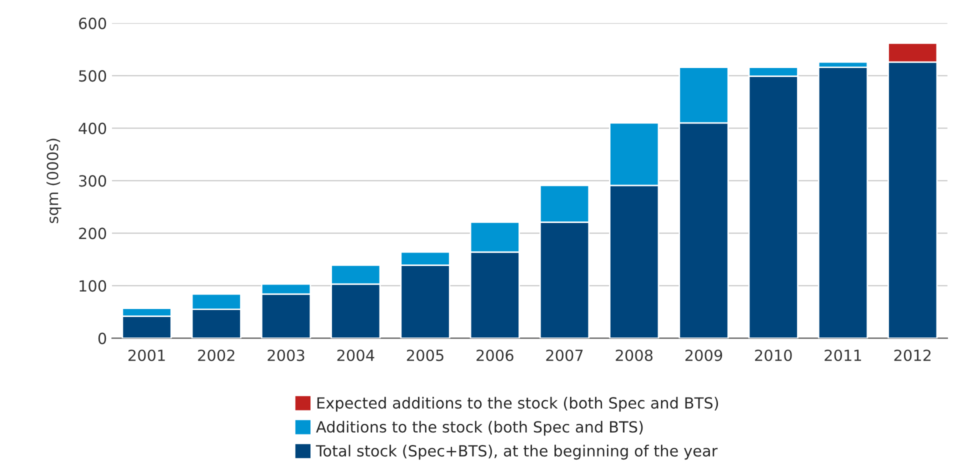 This screenshot has height=473, width=957. What do you see at coordinates (286, 356) in the screenshot?
I see `x-tick-label: 2003` at bounding box center [286, 356].